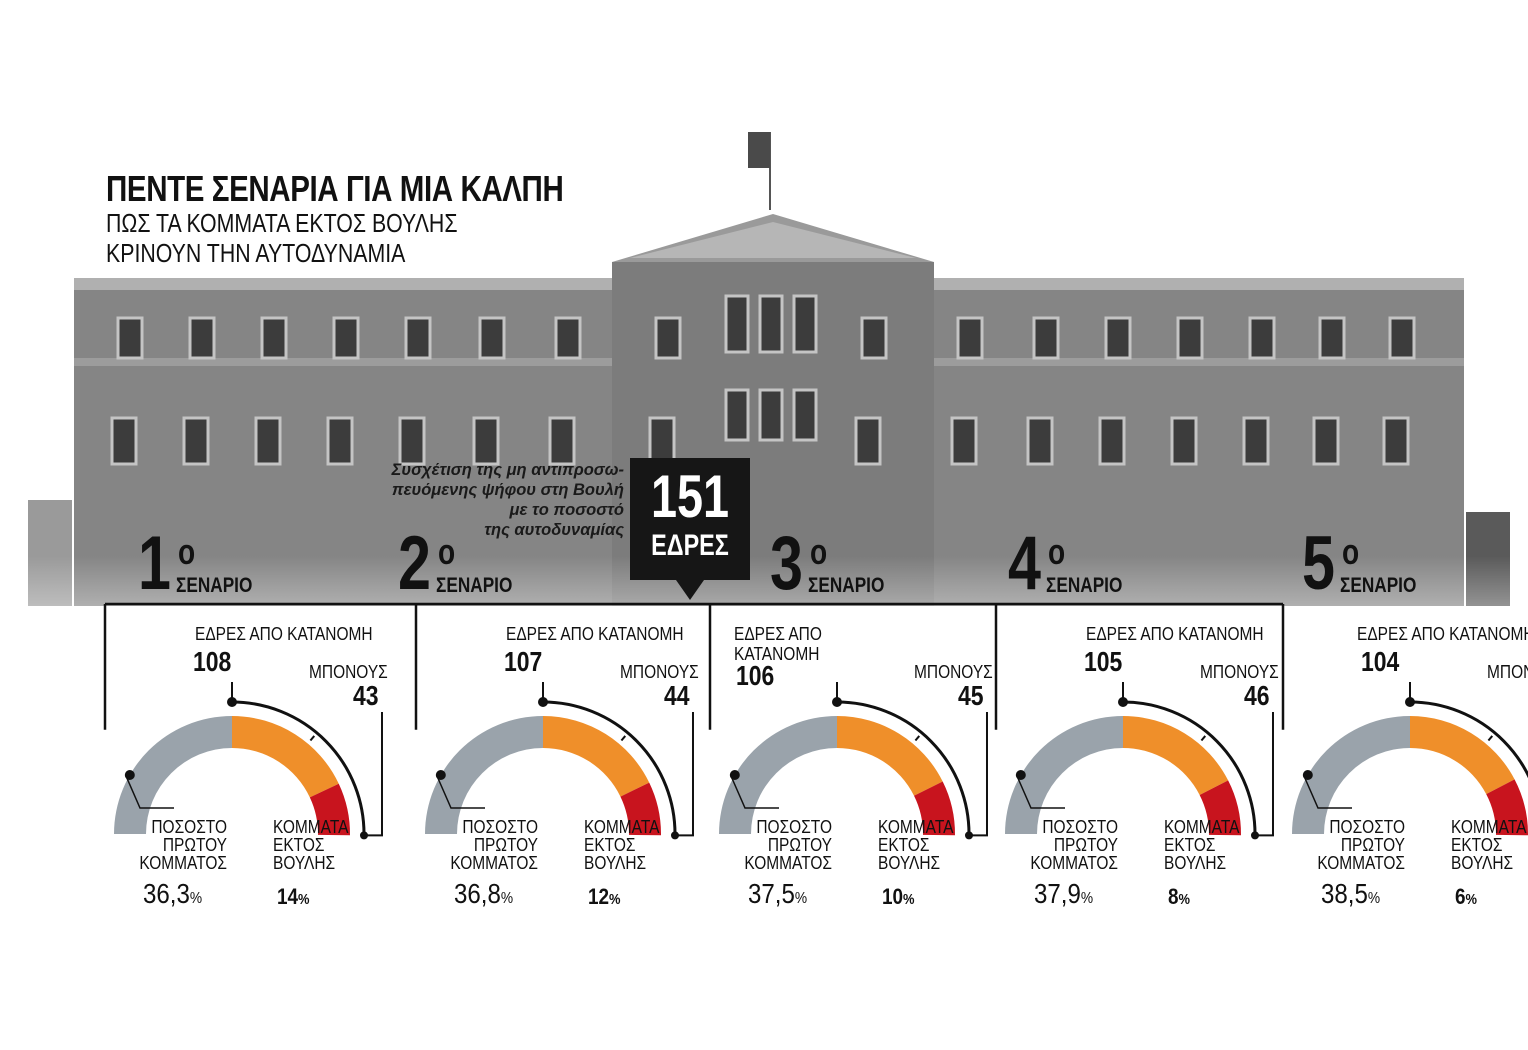  I want to click on bonus-value: 46, so click(1257, 695).